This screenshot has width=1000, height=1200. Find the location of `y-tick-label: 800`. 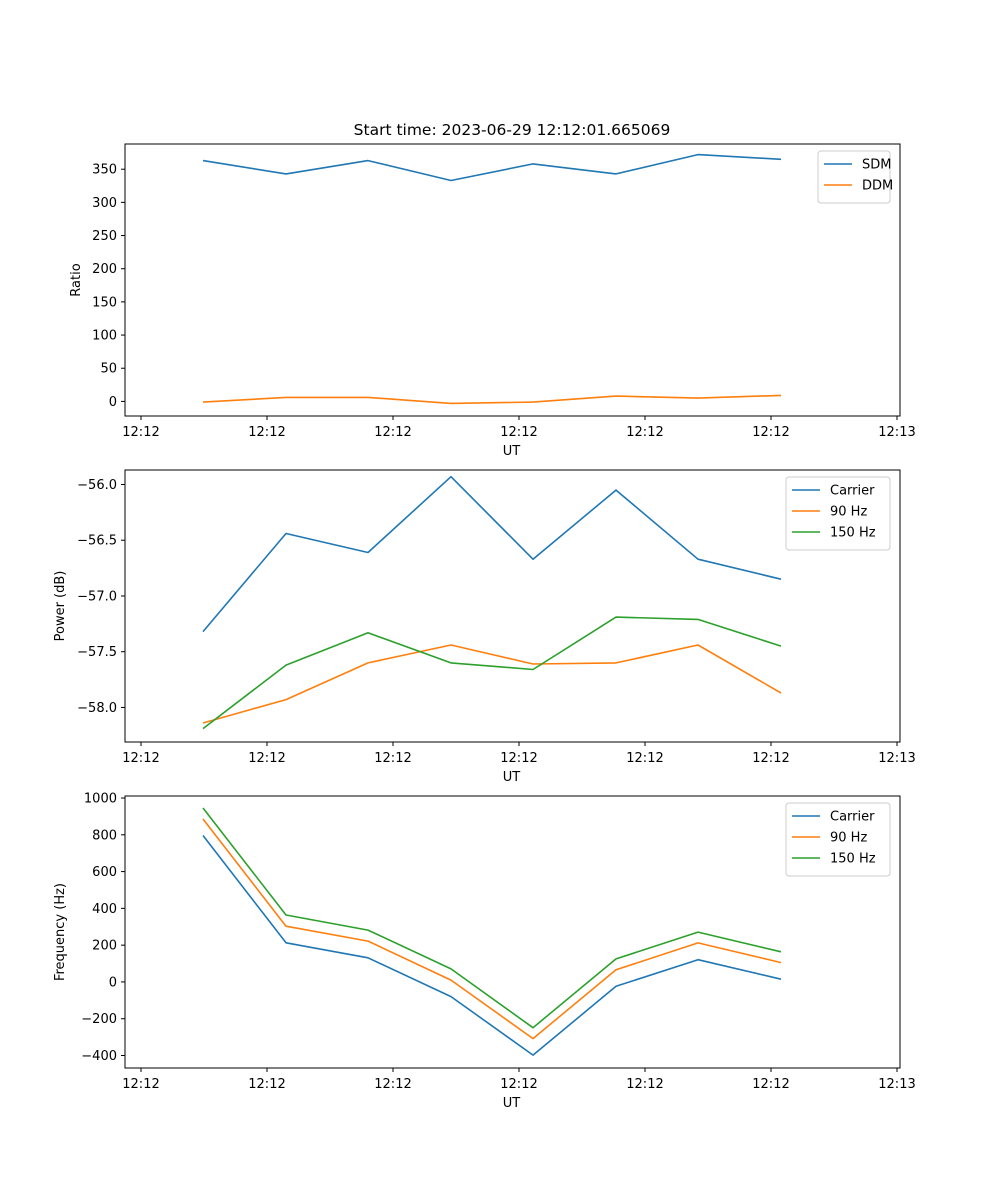

y-tick-label: 800 is located at coordinates (104, 835).